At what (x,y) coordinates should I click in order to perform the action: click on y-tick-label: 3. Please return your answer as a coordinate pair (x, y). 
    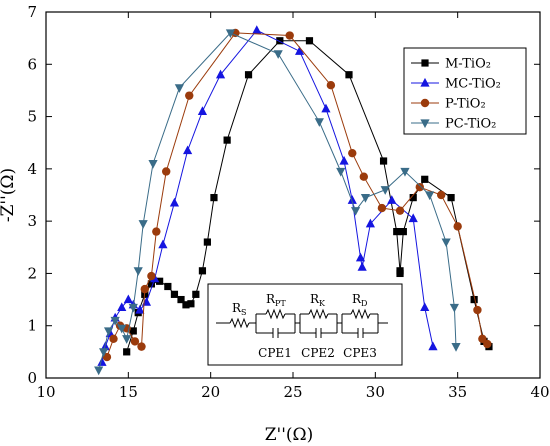
    Looking at the image, I should click on (32, 221).